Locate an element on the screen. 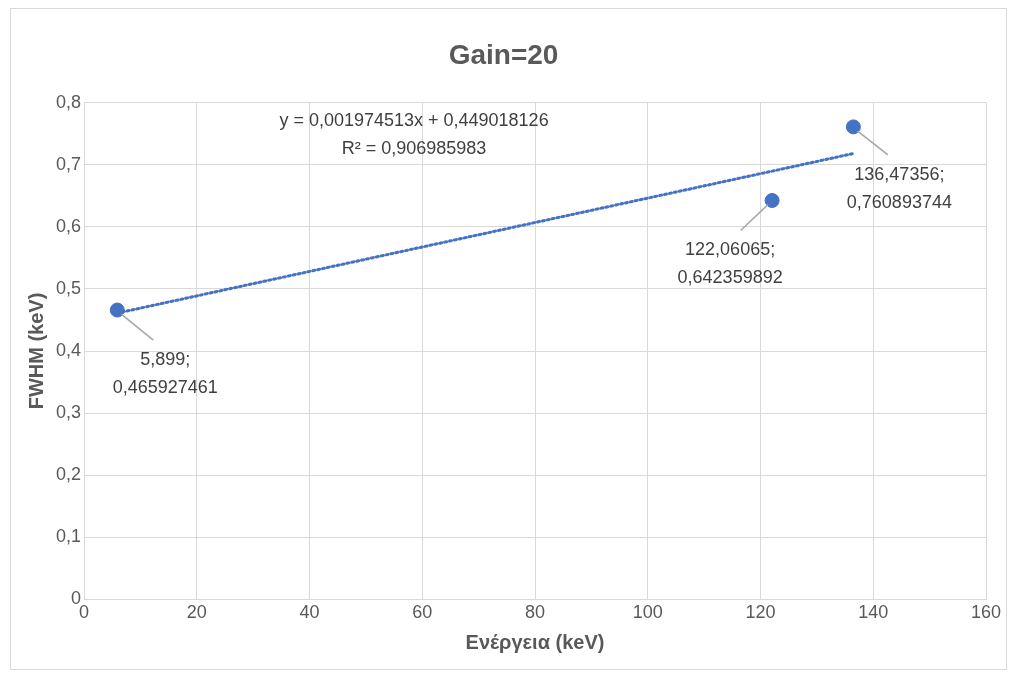 This screenshot has width=1012, height=673. x-tick-label: 80 is located at coordinates (535, 612).